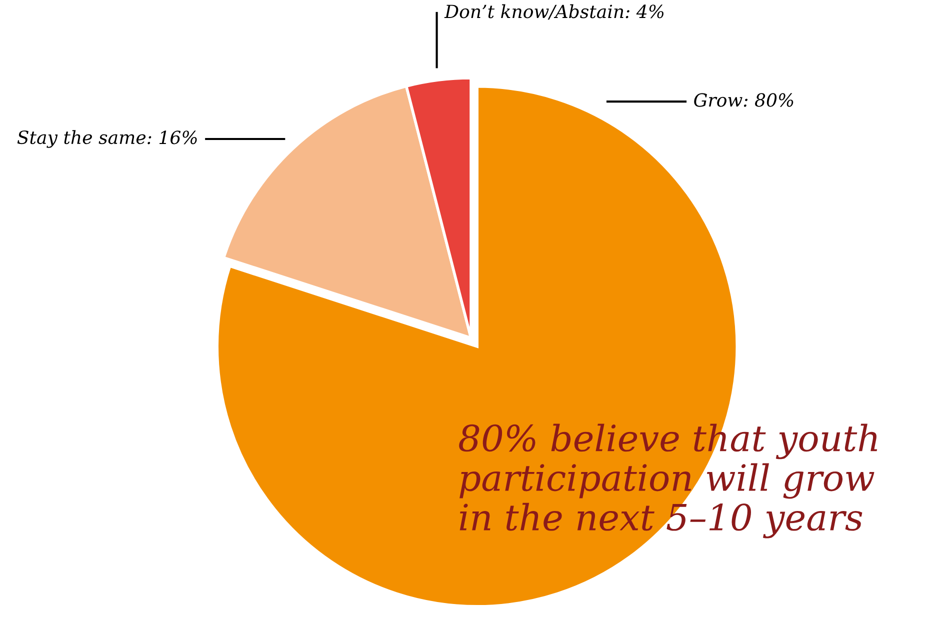 This screenshot has height=624, width=942. Describe the element at coordinates (534, 12) in the screenshot. I see `slice-label: Don’t know/Abstain` at that location.